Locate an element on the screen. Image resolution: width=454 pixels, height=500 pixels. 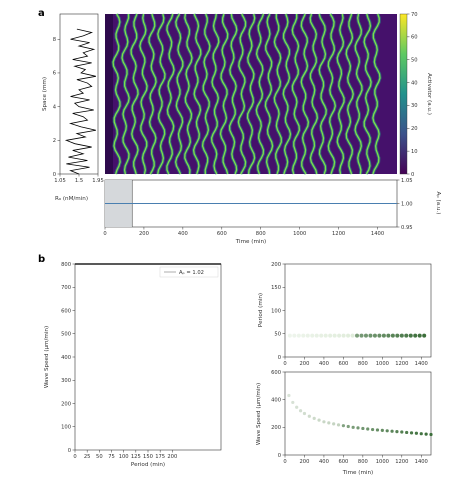
period-time-tick-label: 1200 is located at coordinates (401, 364).